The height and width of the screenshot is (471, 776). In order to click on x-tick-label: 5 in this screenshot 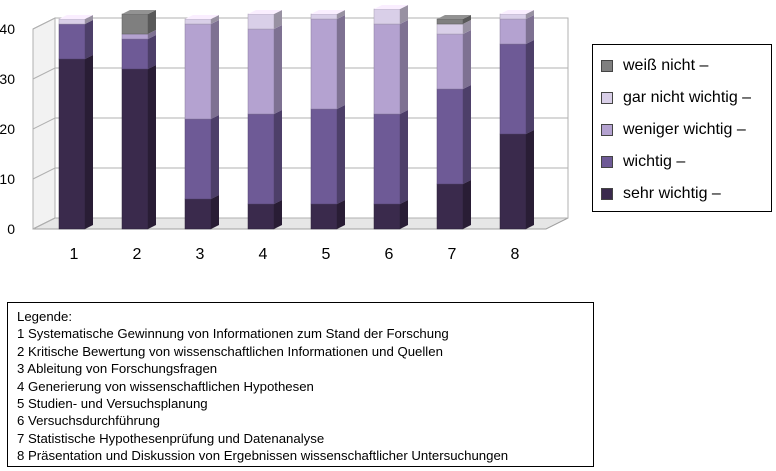, I will do `click(326, 254)`.